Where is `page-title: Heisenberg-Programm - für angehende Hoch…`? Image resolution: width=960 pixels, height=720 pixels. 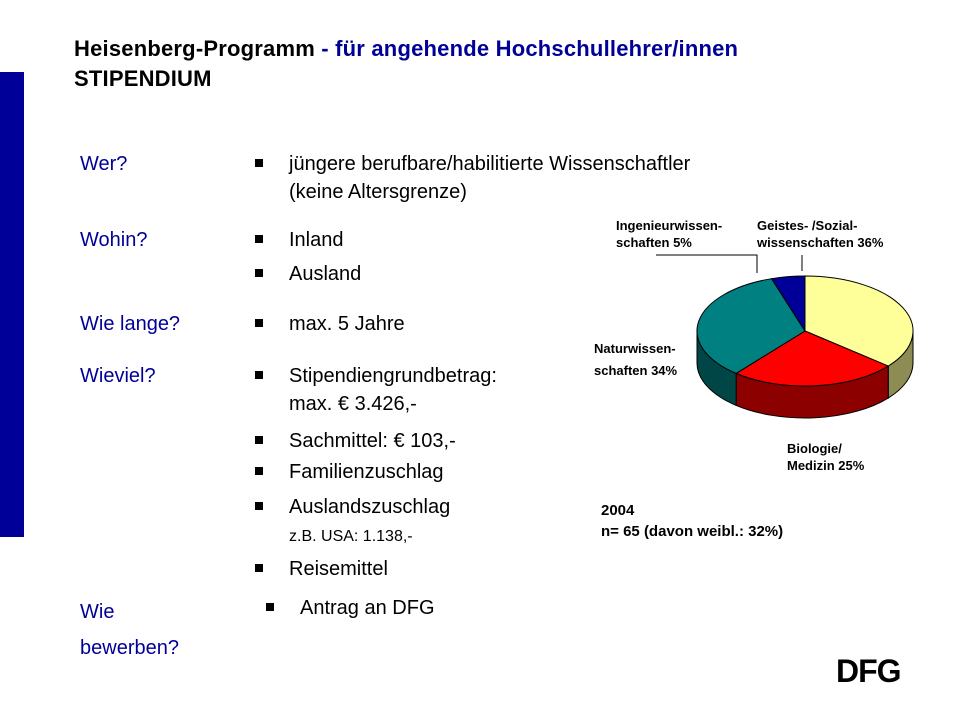 page-title: Heisenberg-Programm - für angehende Hoch… is located at coordinates (406, 64).